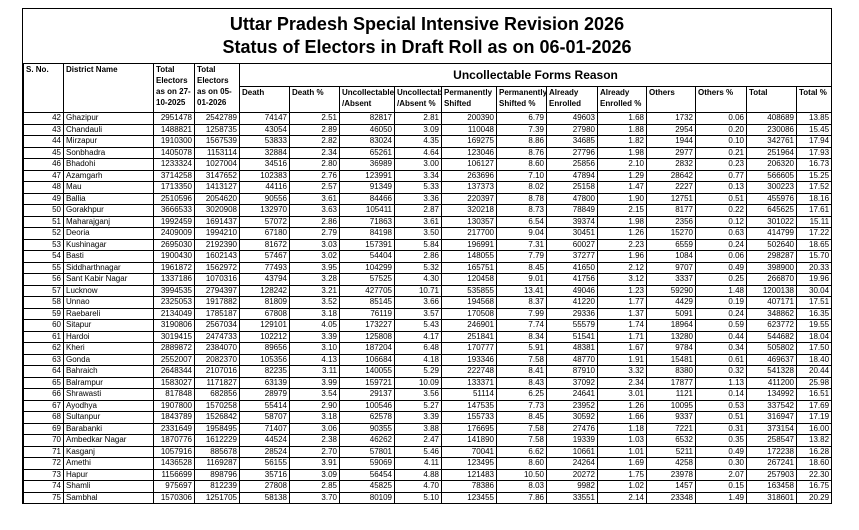 The height and width of the screenshot is (530, 859). Describe the element at coordinates (771, 279) in the screenshot. I see `cell: 266870` at that location.